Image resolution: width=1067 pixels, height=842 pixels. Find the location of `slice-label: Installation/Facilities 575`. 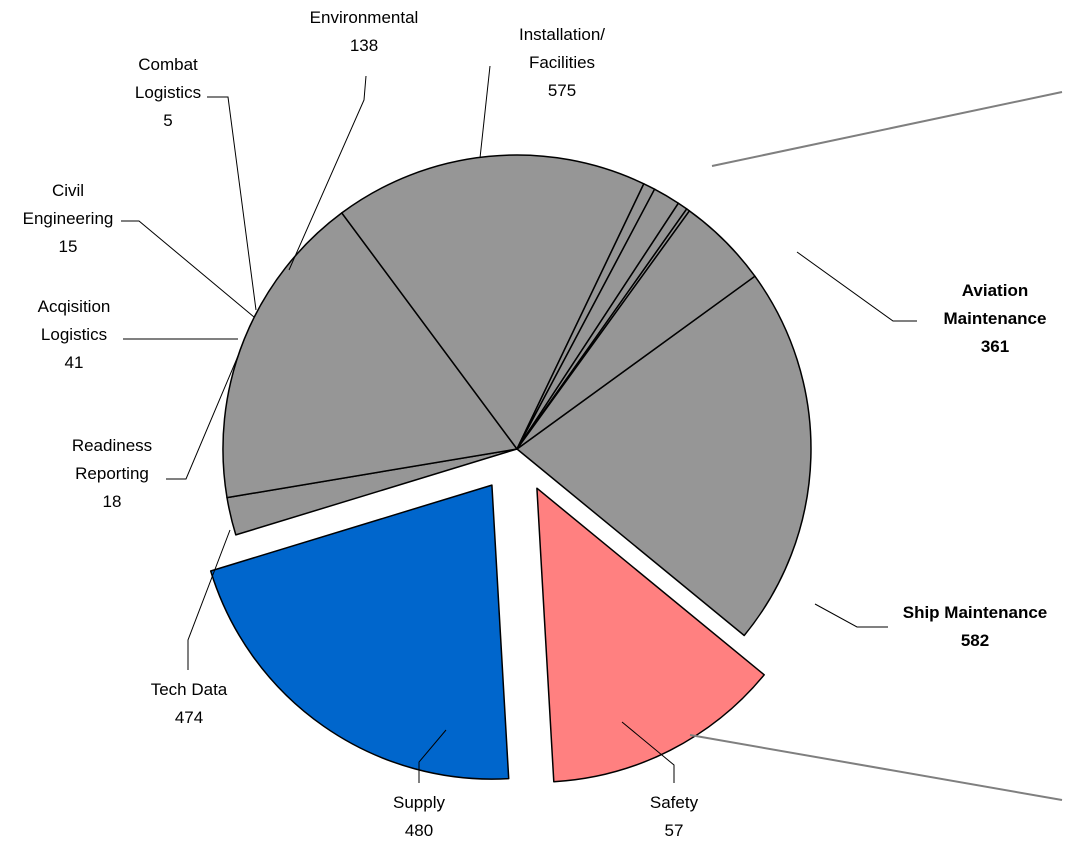

slice-label: Installation/Facilities 575 is located at coordinates (562, 62).